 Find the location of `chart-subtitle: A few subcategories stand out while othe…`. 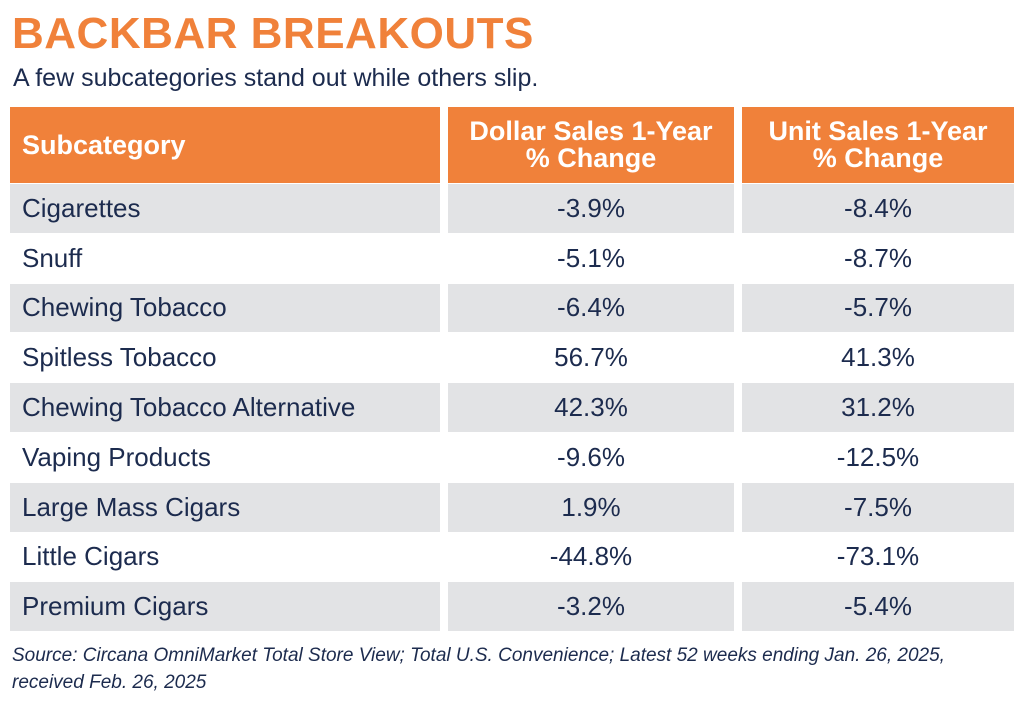

chart-subtitle: A few subcategories stand out while othe… is located at coordinates (276, 78).